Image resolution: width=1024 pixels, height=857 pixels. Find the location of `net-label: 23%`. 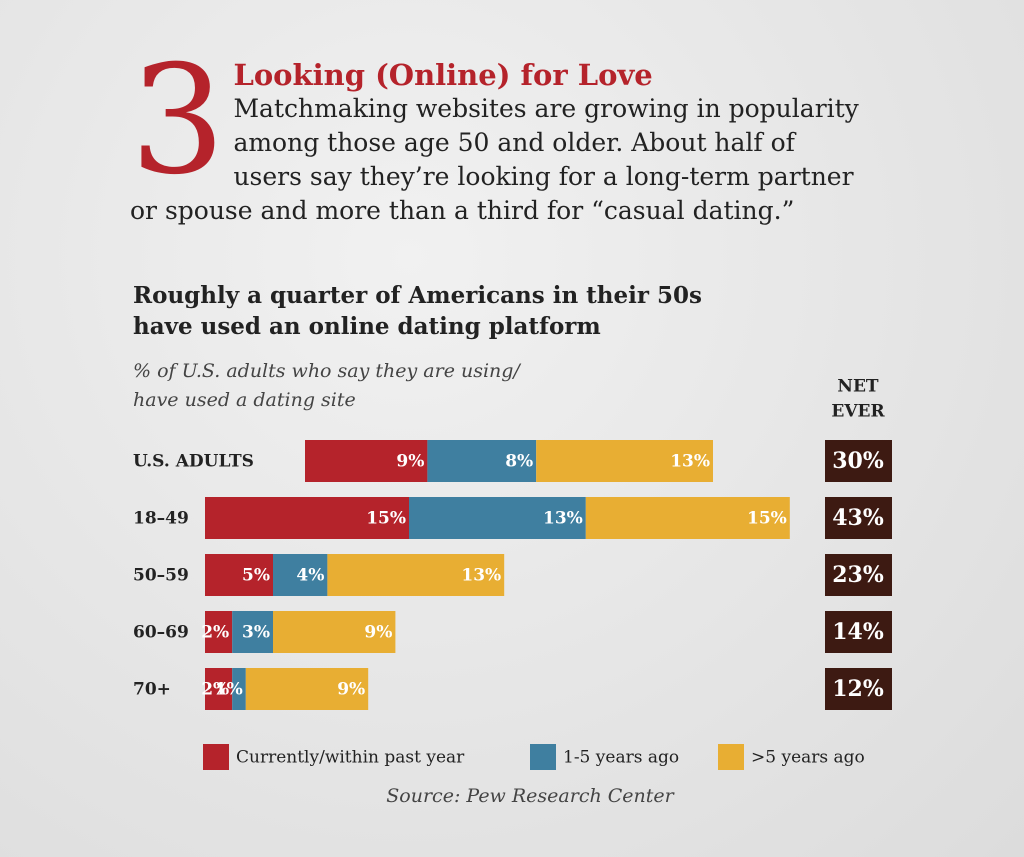

net-label: 23% is located at coordinates (858, 575).